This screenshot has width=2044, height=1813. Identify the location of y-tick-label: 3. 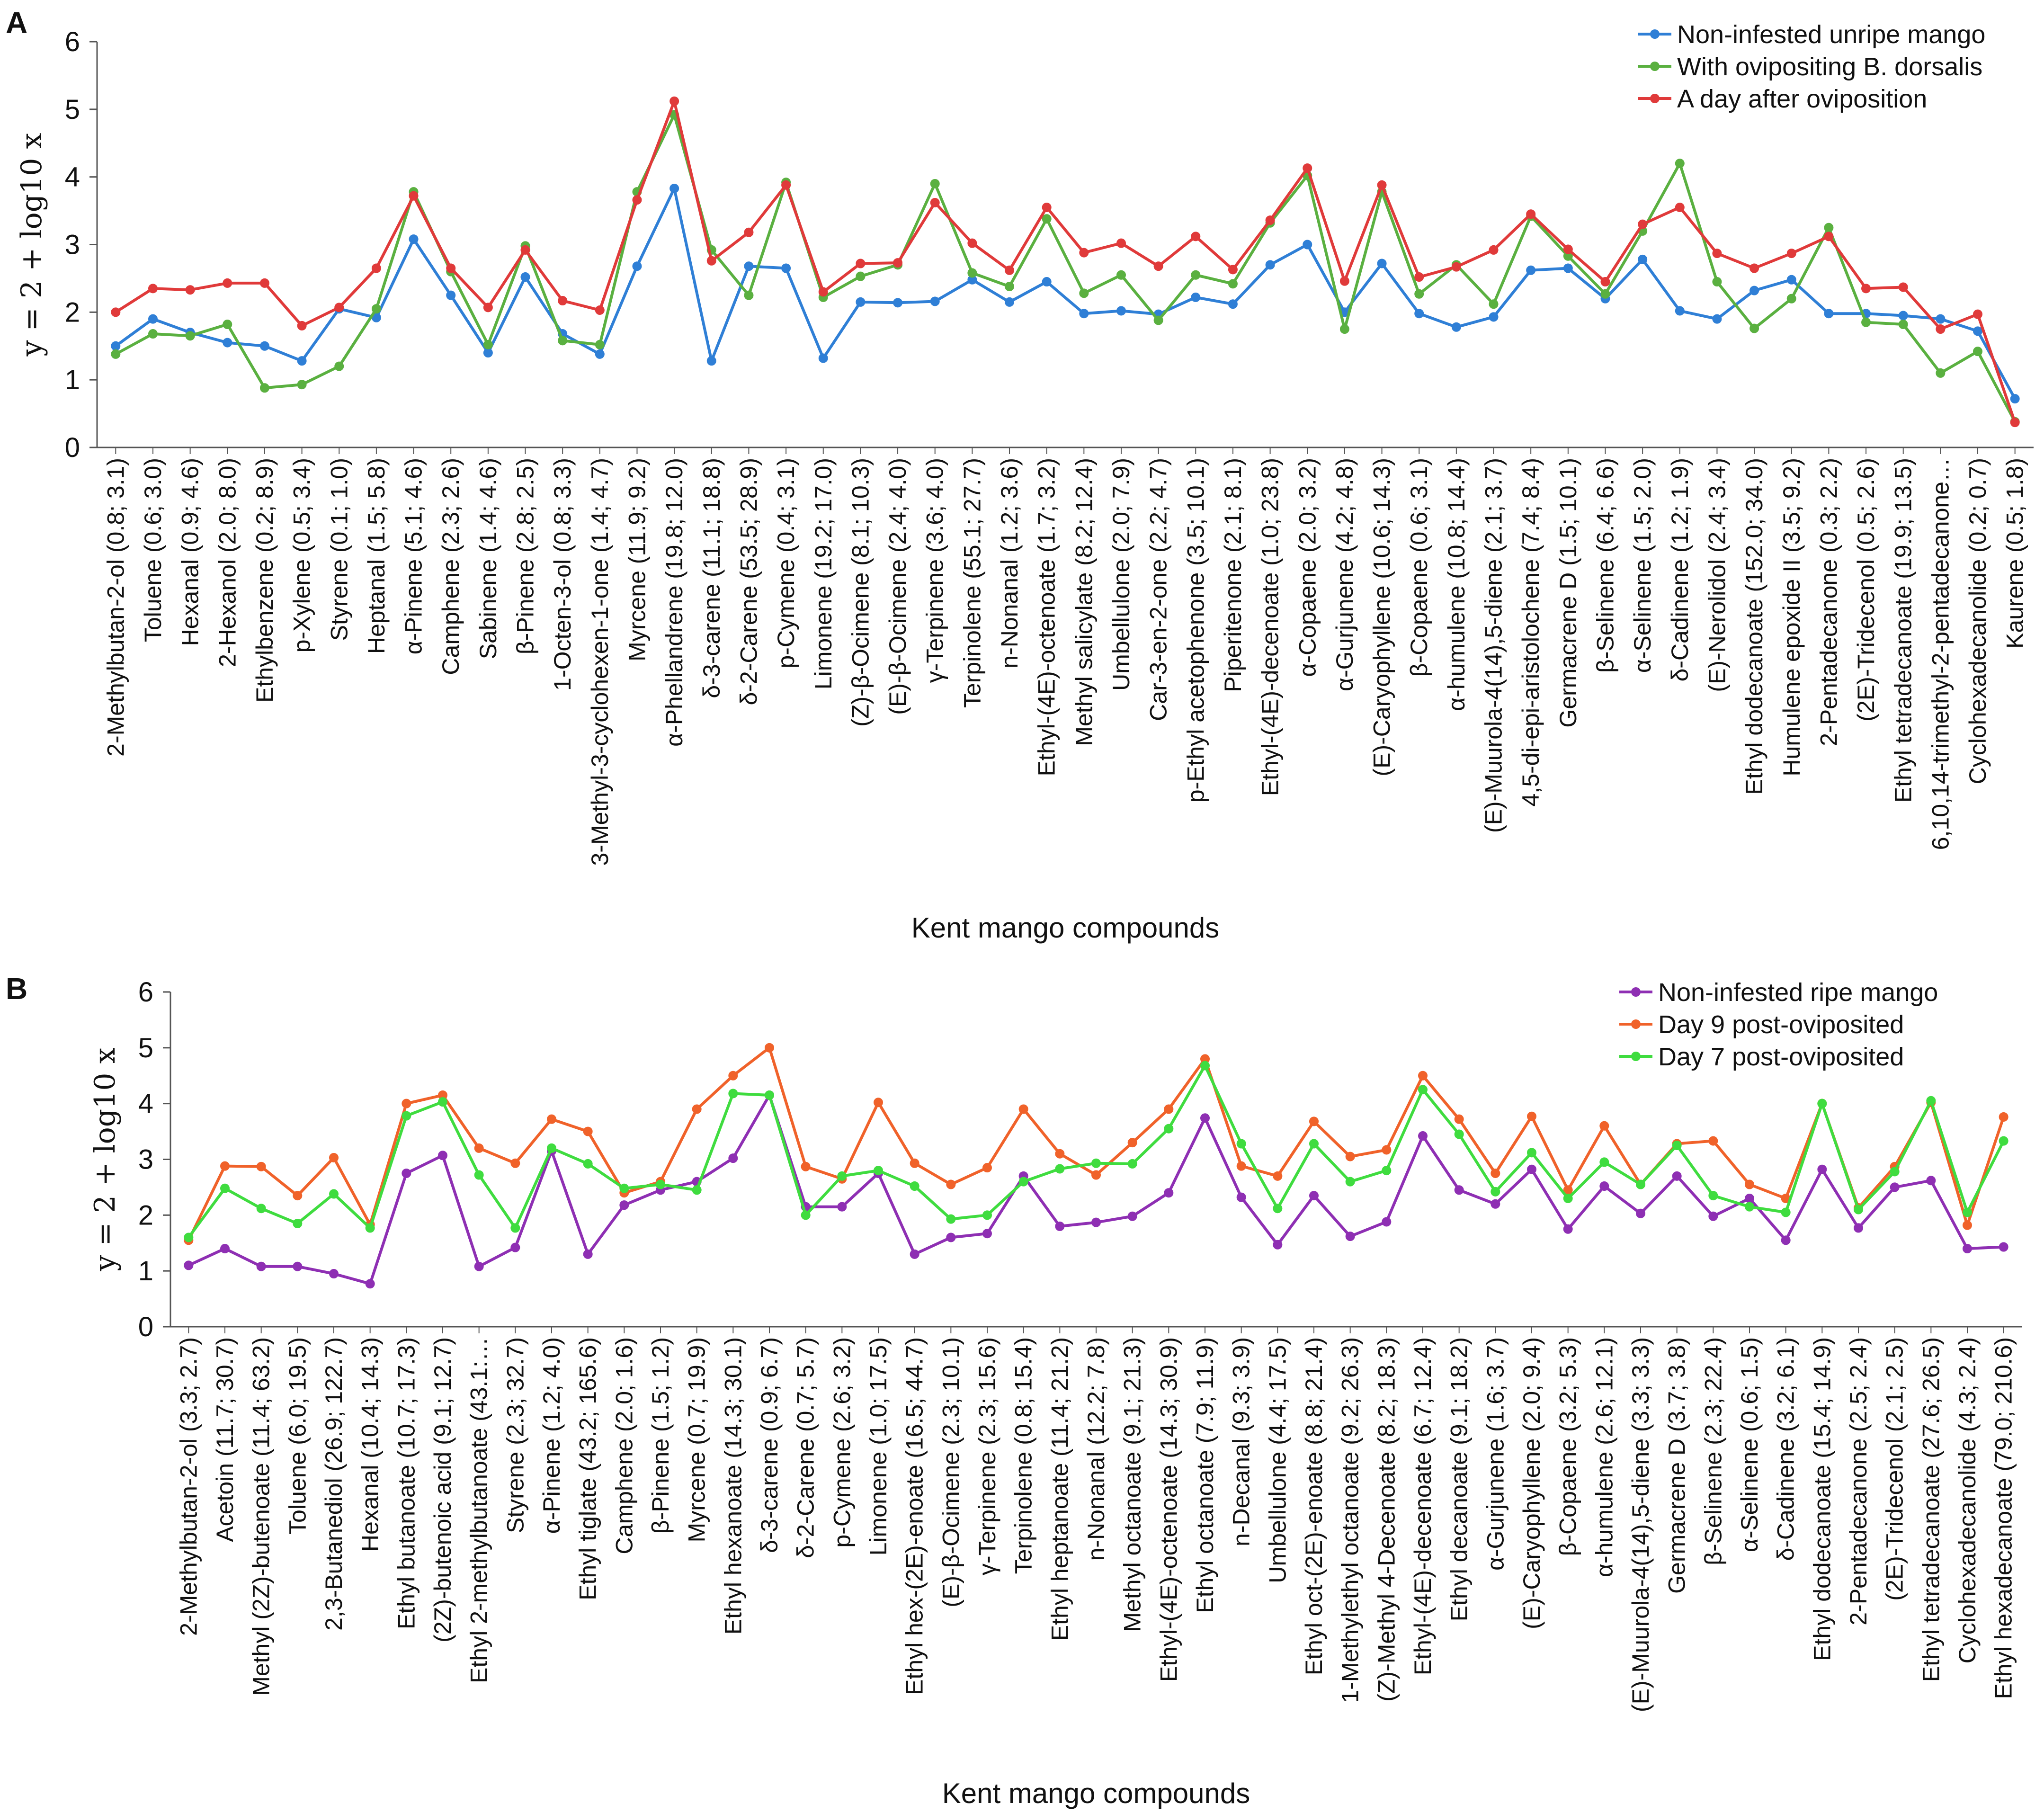
(72, 245).